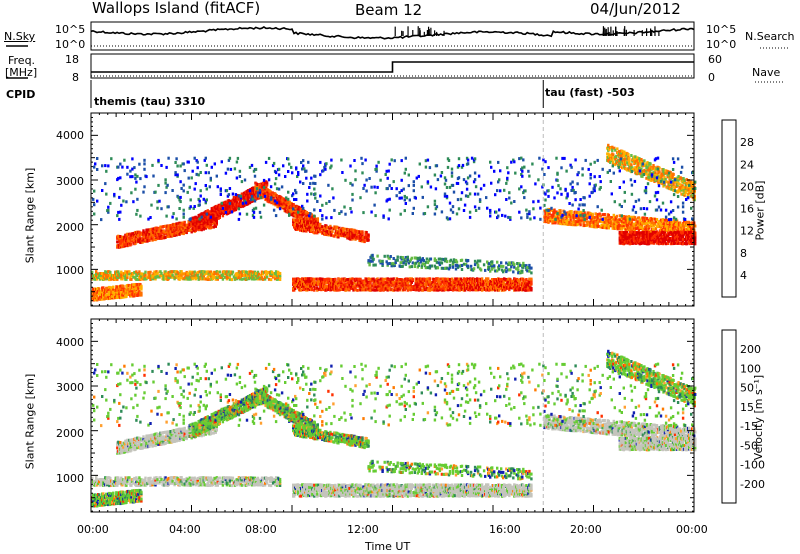 The image size is (800, 554). I want to click on freq-label: Freq., so click(22, 60).